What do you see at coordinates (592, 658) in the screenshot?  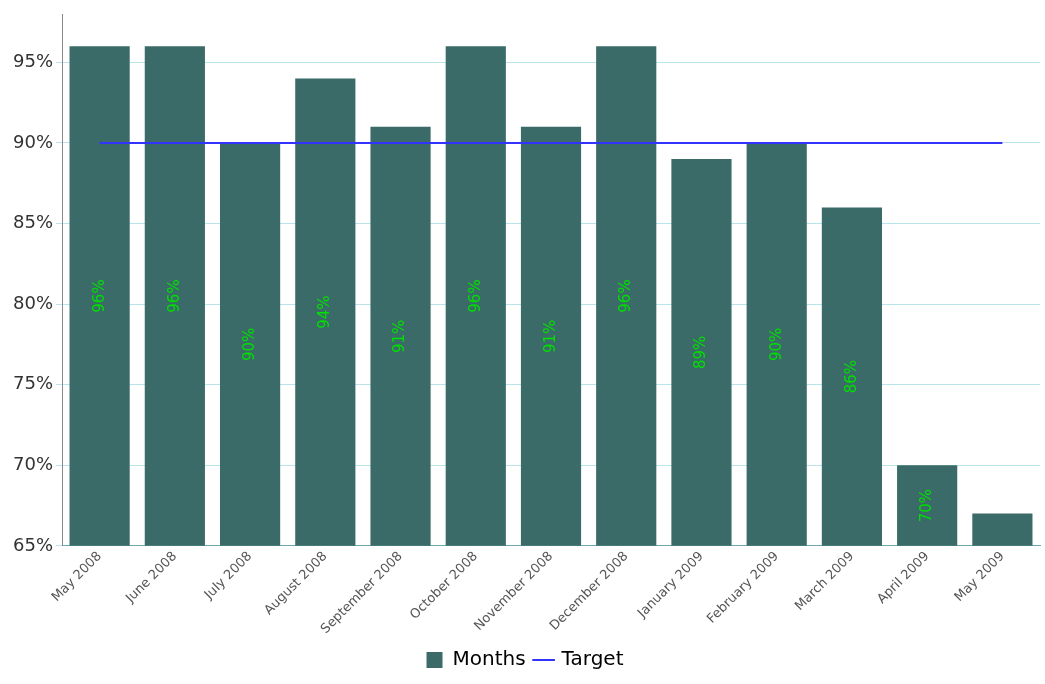 I see `legend-label: Target` at bounding box center [592, 658].